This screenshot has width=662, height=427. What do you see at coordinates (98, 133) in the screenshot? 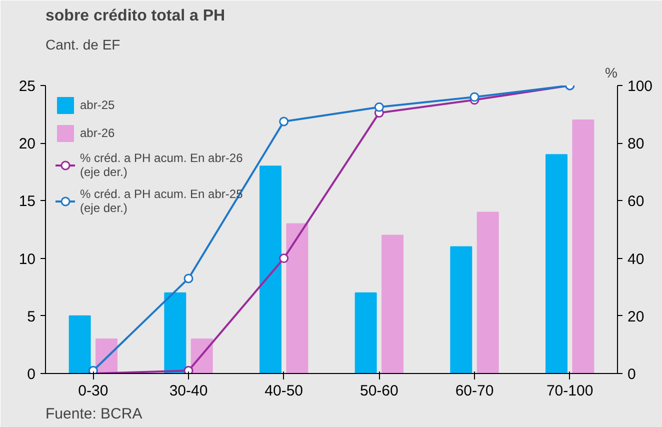
I see `legend-label: abr-26` at bounding box center [98, 133].